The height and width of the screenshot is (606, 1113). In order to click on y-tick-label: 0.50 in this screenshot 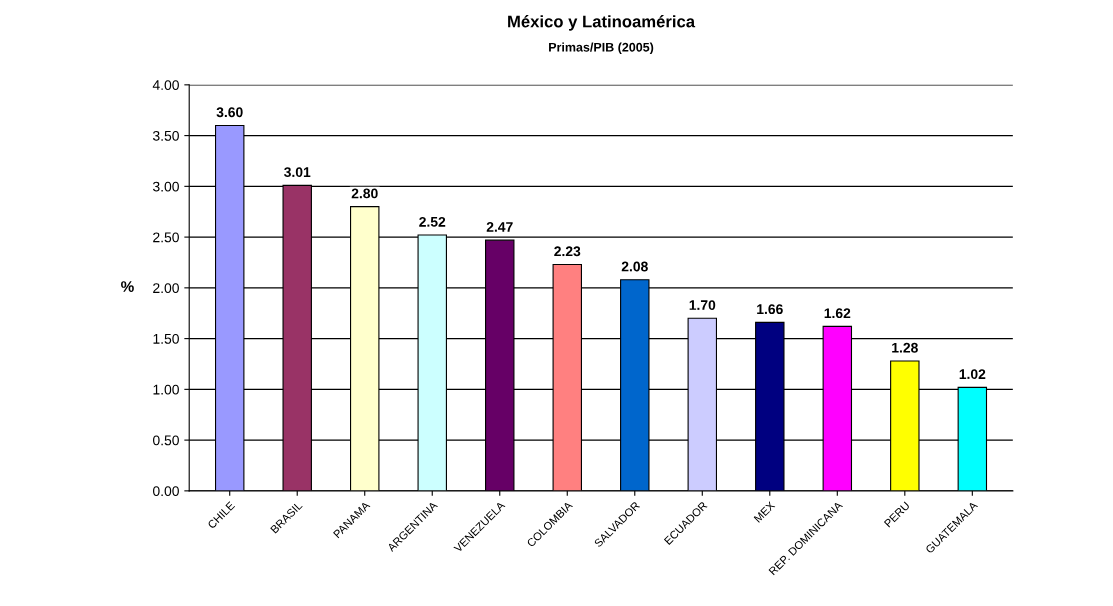, I will do `click(166, 440)`.